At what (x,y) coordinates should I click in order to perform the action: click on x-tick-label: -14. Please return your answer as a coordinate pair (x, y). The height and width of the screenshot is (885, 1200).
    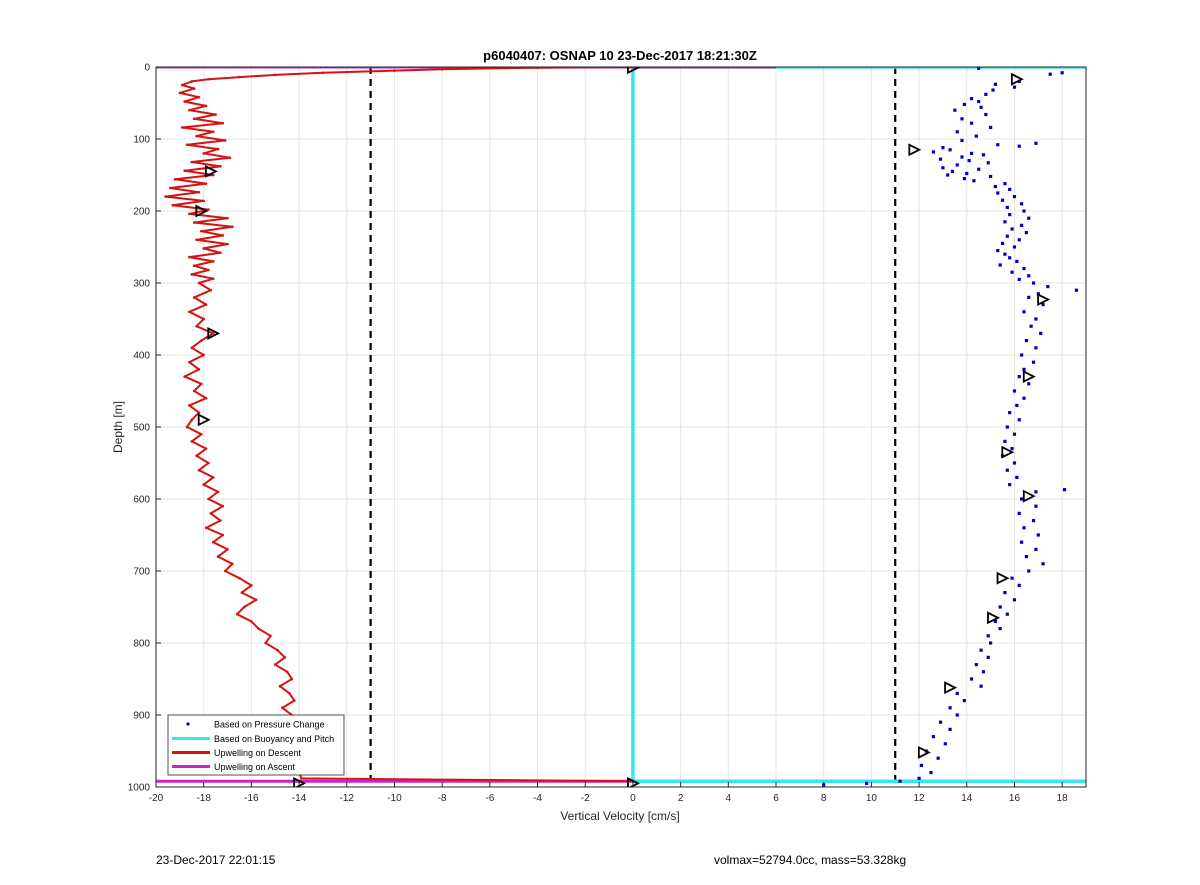
    Looking at the image, I should click on (299, 798).